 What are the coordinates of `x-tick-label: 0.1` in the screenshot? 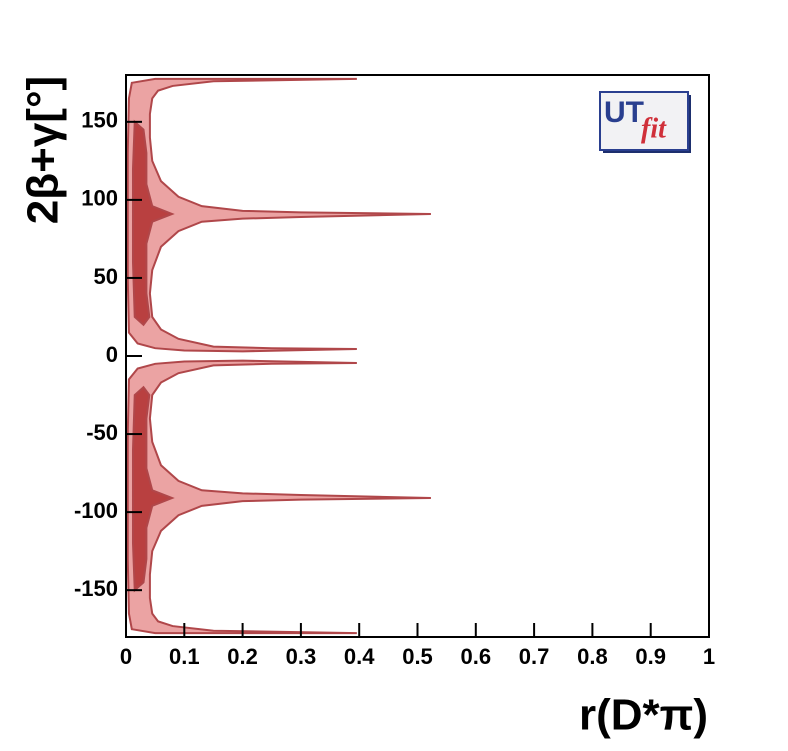 It's located at (184, 656).